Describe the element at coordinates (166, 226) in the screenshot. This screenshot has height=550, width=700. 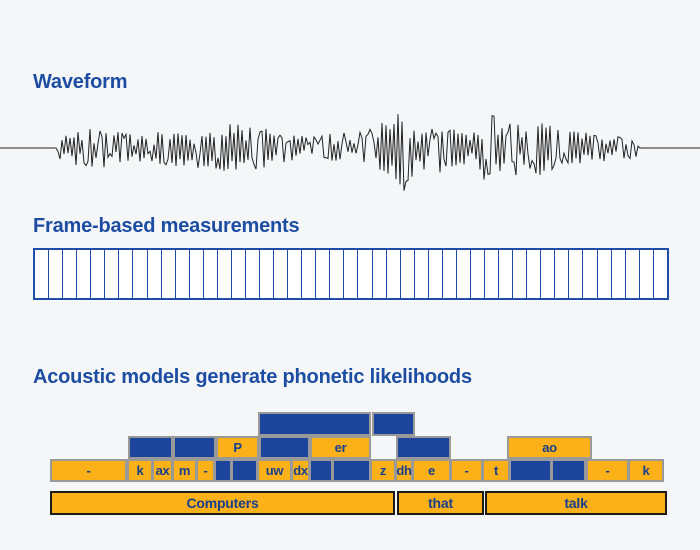
I see `frames-title: Frame-based measurements` at that location.